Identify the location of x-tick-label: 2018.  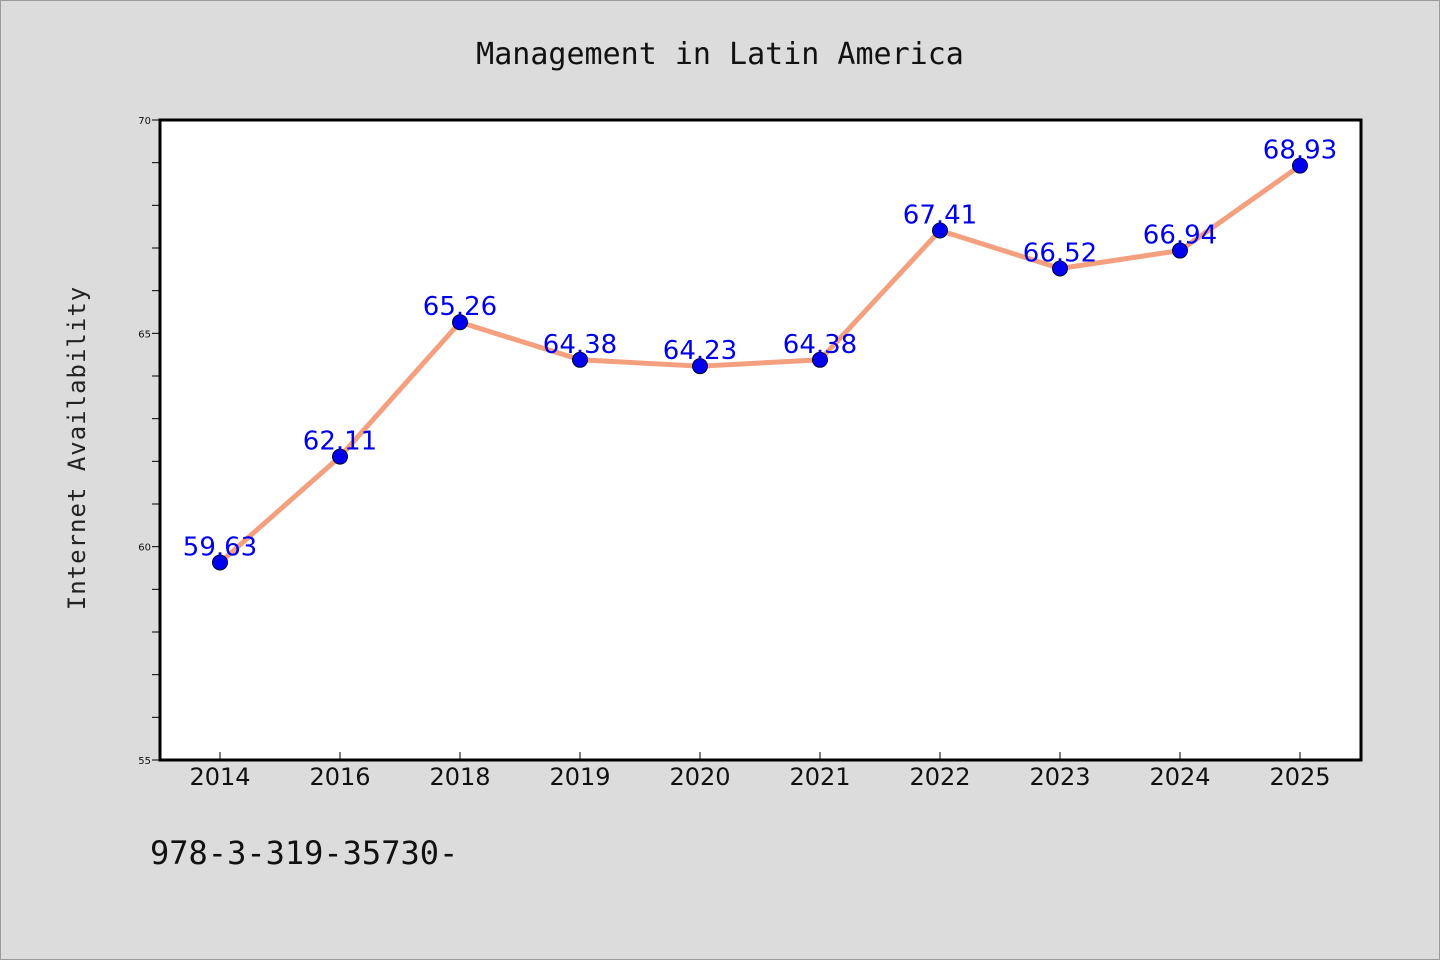
(459, 777).